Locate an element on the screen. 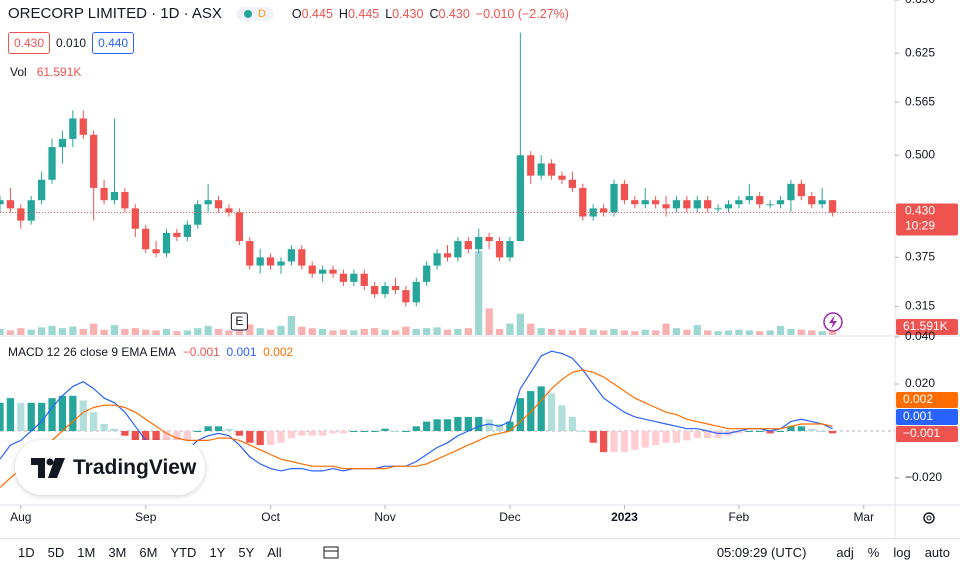  option-button: auto is located at coordinates (937, 552).